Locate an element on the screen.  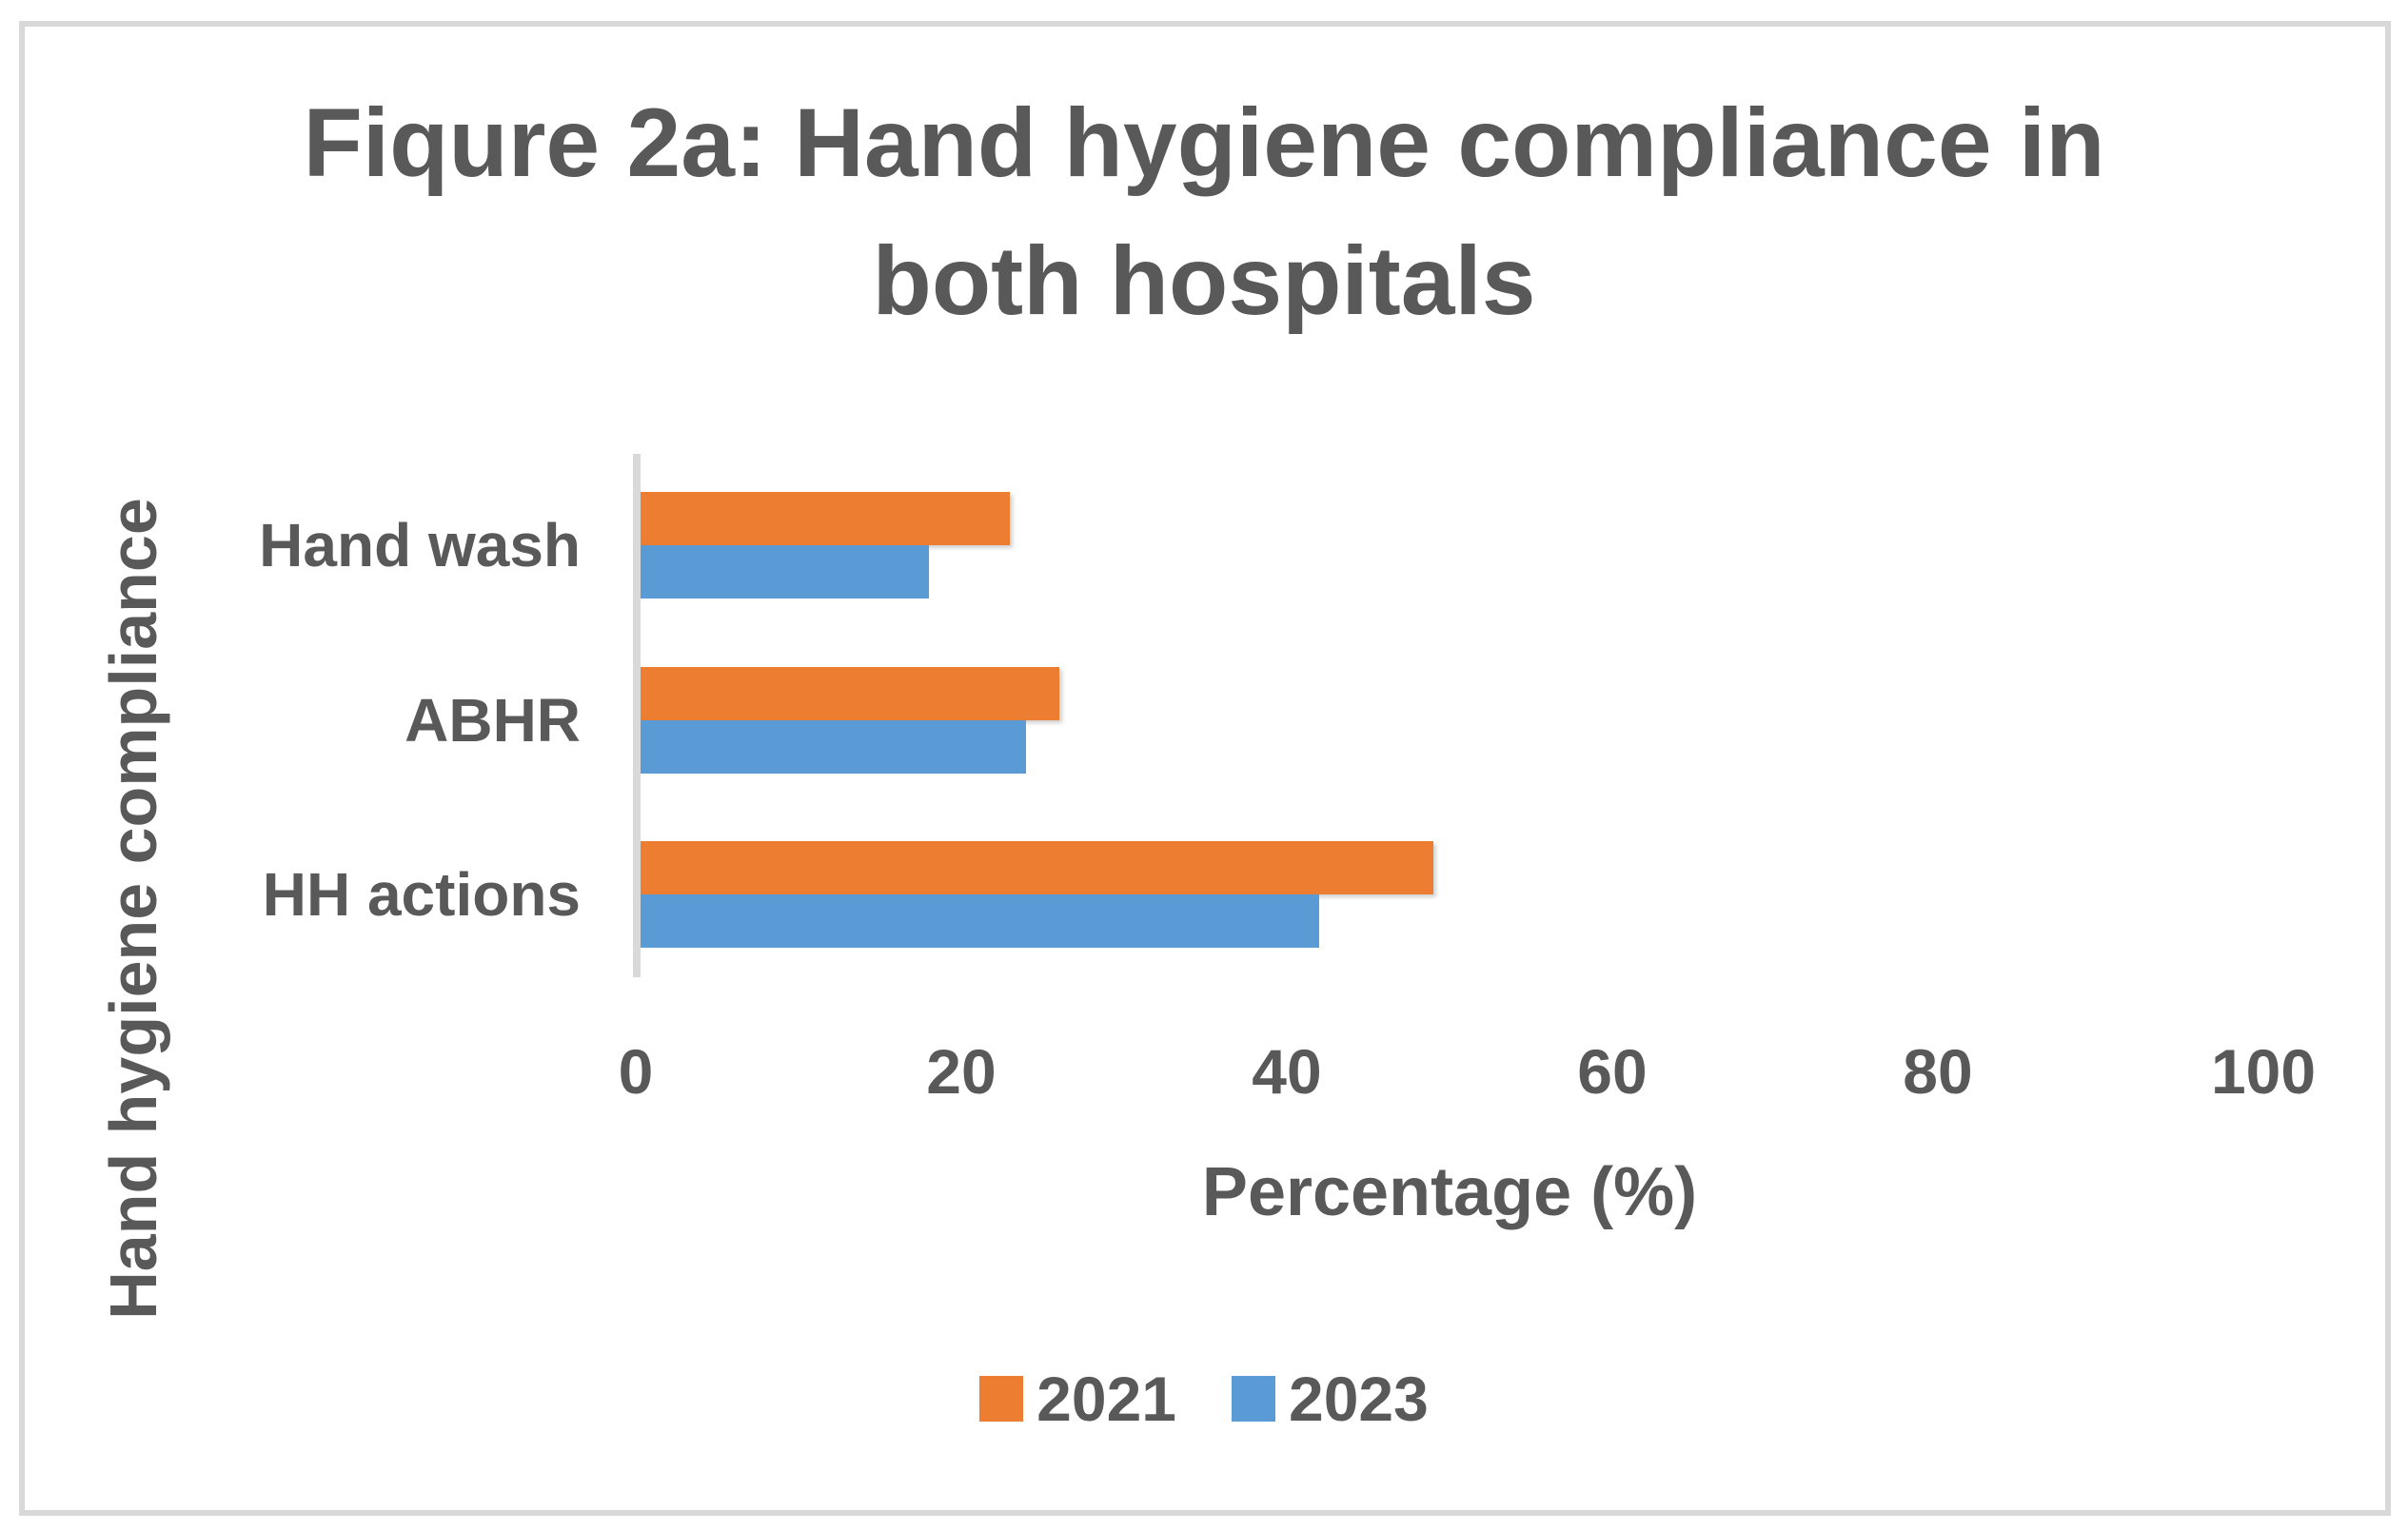
category-label-hand-wash: Hand wash is located at coordinates (420, 545).